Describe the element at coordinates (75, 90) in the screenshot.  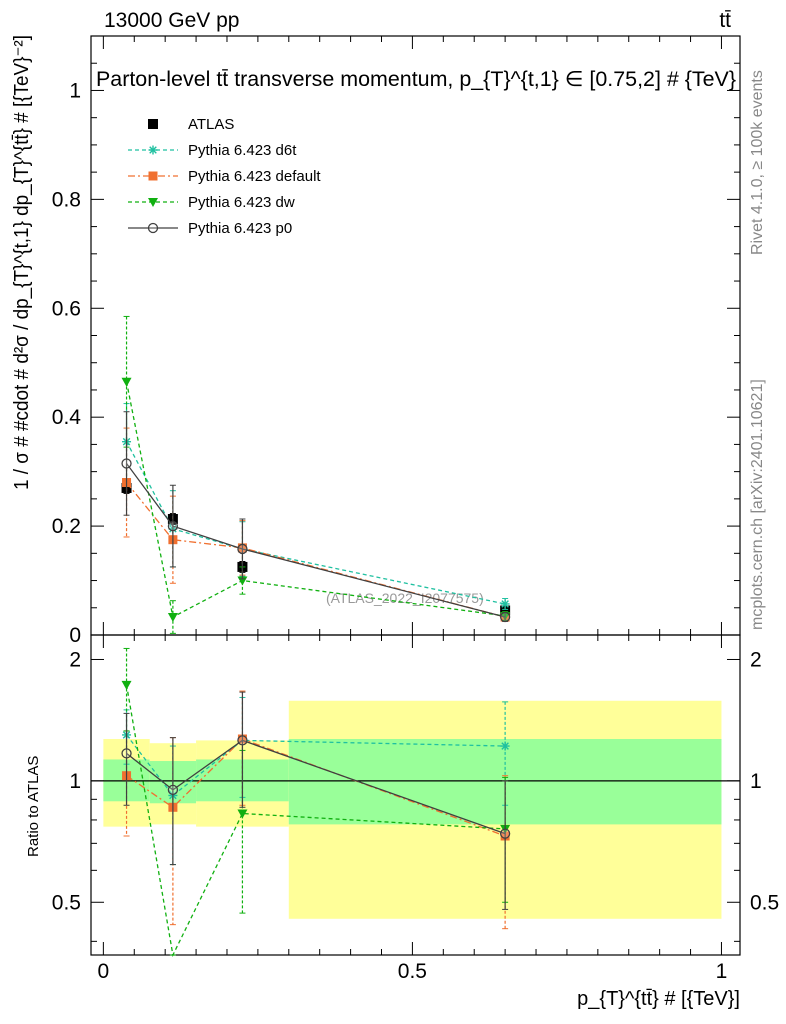
I see `main-y-tick-label: 1` at that location.